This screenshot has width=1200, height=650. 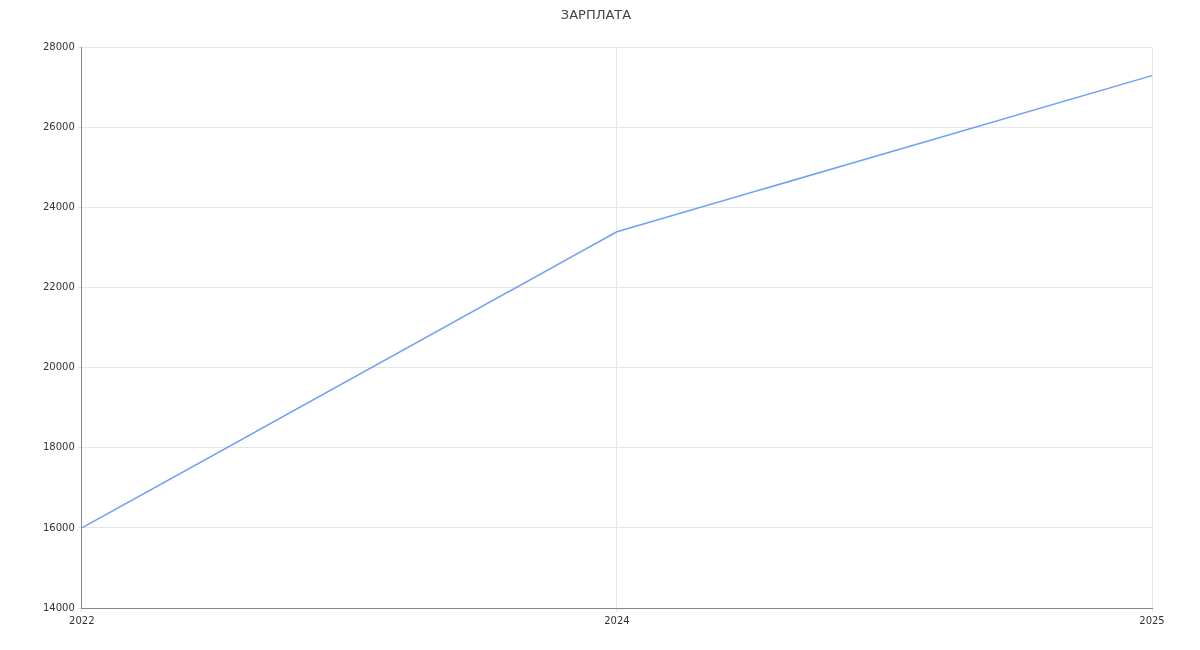 I want to click on y-tick-label: 26000, so click(x=59, y=127).